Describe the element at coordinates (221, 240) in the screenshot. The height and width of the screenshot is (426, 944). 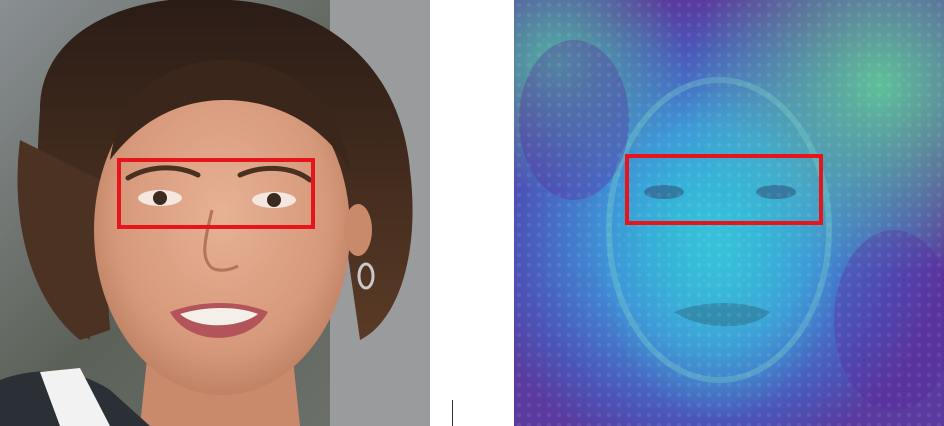
I see `nose` at that location.